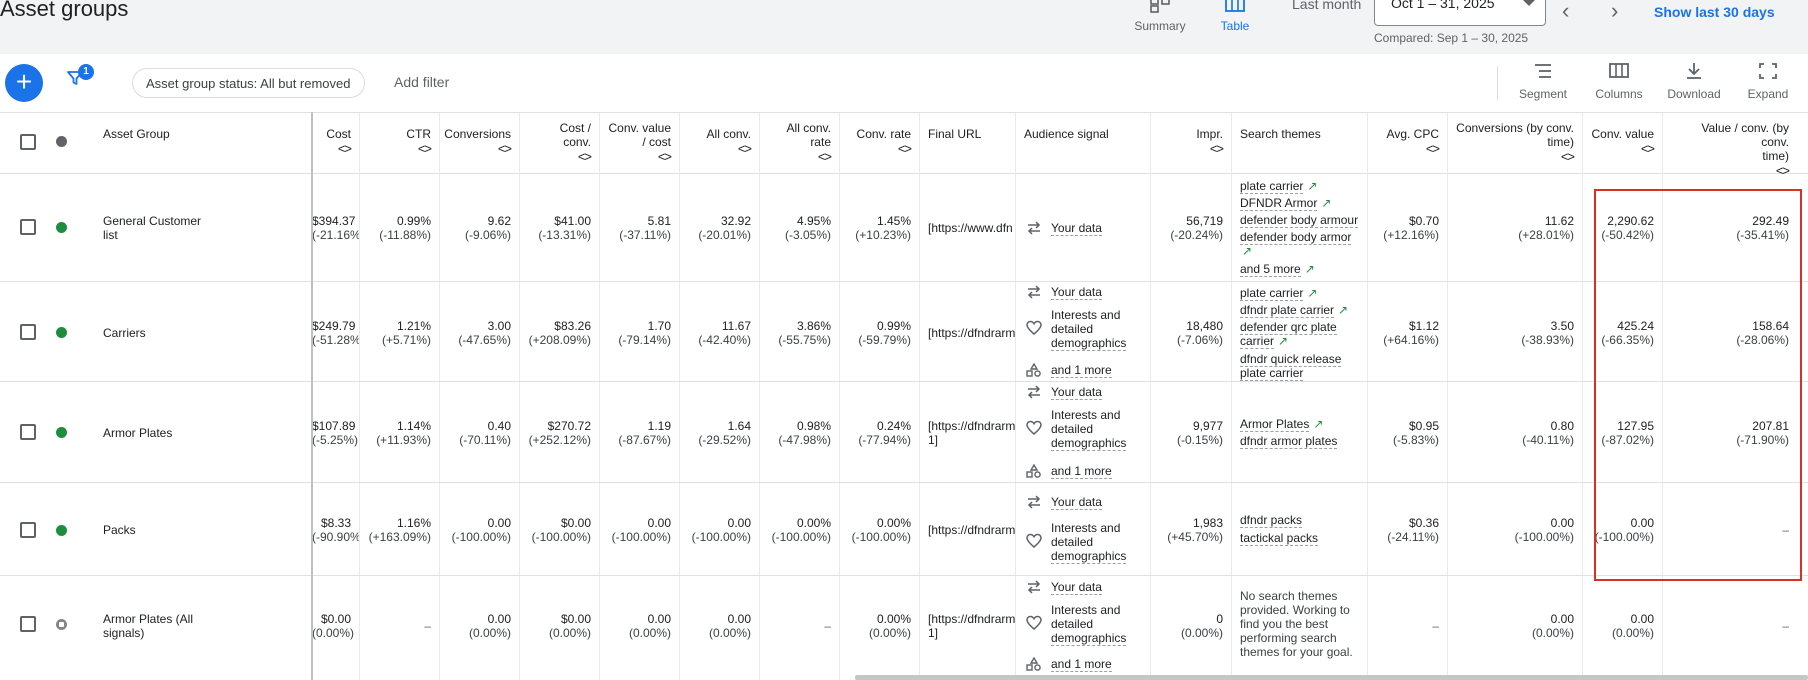 The width and height of the screenshot is (1808, 680). Describe the element at coordinates (400, 143) in the screenshot. I see `header-ctr: CTR <>` at that location.